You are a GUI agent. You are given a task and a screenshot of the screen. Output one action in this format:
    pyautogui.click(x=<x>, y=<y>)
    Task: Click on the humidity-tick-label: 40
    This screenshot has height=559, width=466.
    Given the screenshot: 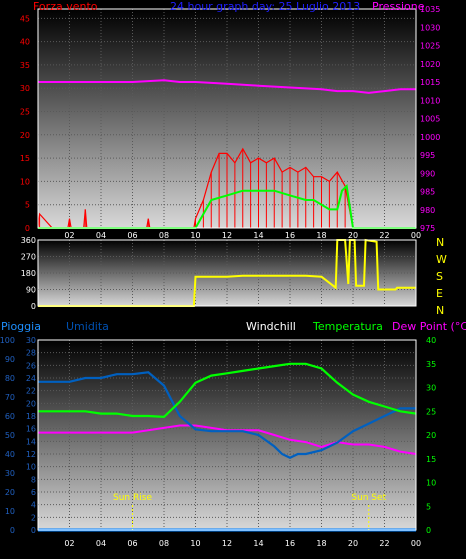 What is the action you would take?
    pyautogui.click(x=10, y=454)
    